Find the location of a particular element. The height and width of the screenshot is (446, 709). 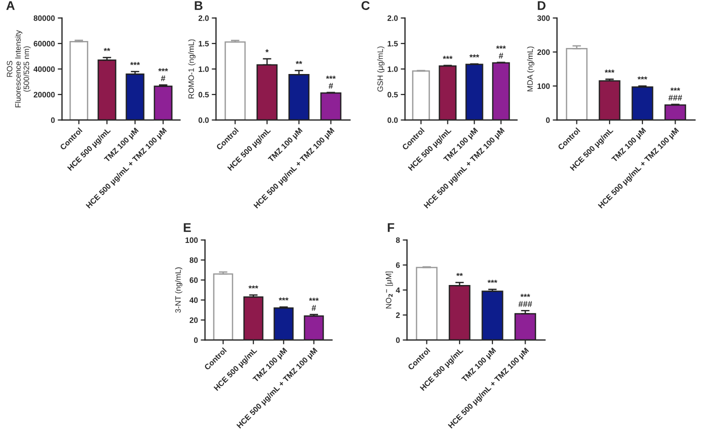

chart-title: D is located at coordinates (542, 5).